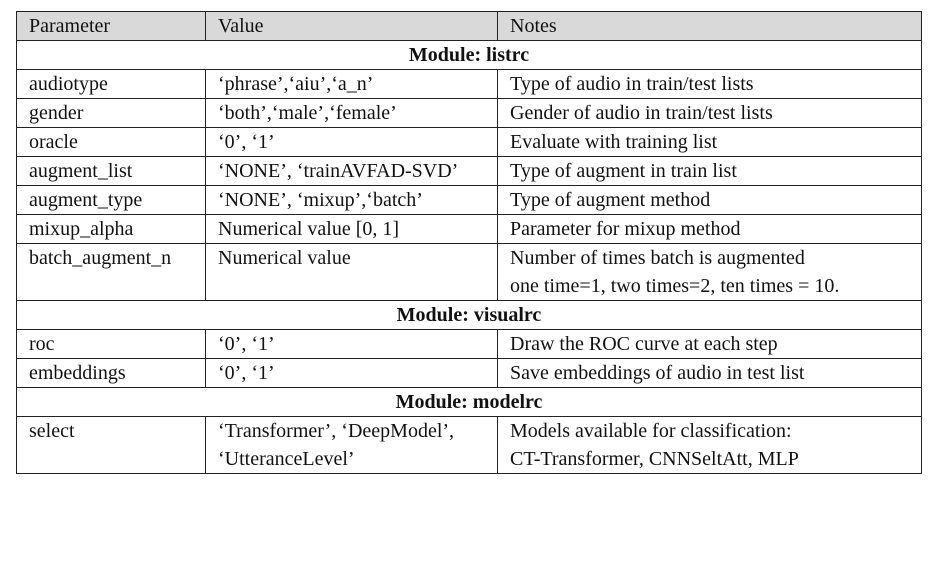  What do you see at coordinates (307, 113) in the screenshot?
I see `value-line: ‘both’,‘male’,‘female’` at bounding box center [307, 113].